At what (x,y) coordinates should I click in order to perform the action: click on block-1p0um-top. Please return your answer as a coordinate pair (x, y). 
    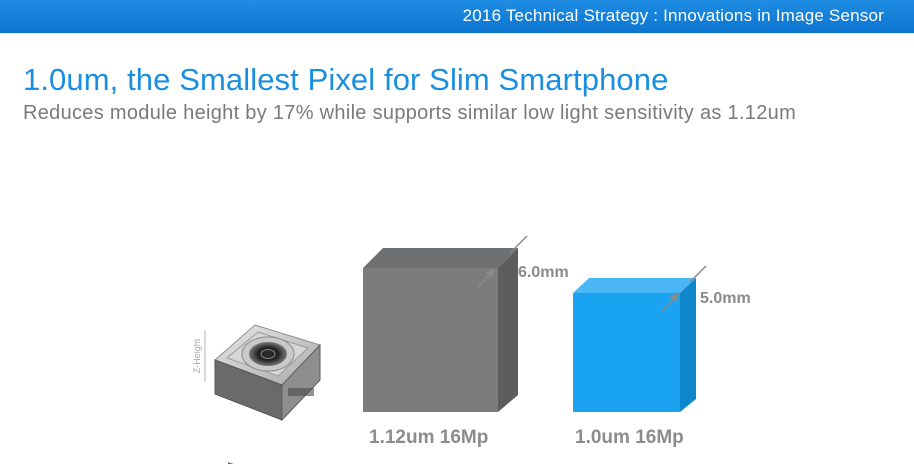
    Looking at the image, I should click on (634, 285).